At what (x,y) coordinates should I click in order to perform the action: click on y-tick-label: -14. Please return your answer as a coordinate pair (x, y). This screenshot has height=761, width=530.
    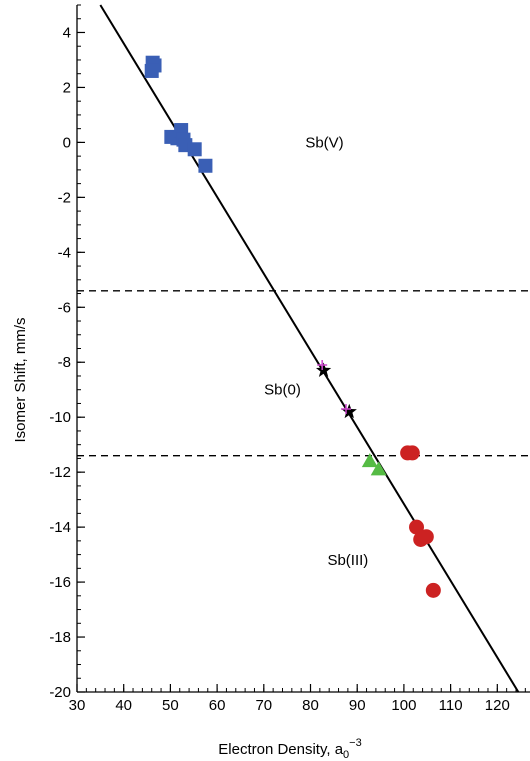
    Looking at the image, I should click on (60, 527).